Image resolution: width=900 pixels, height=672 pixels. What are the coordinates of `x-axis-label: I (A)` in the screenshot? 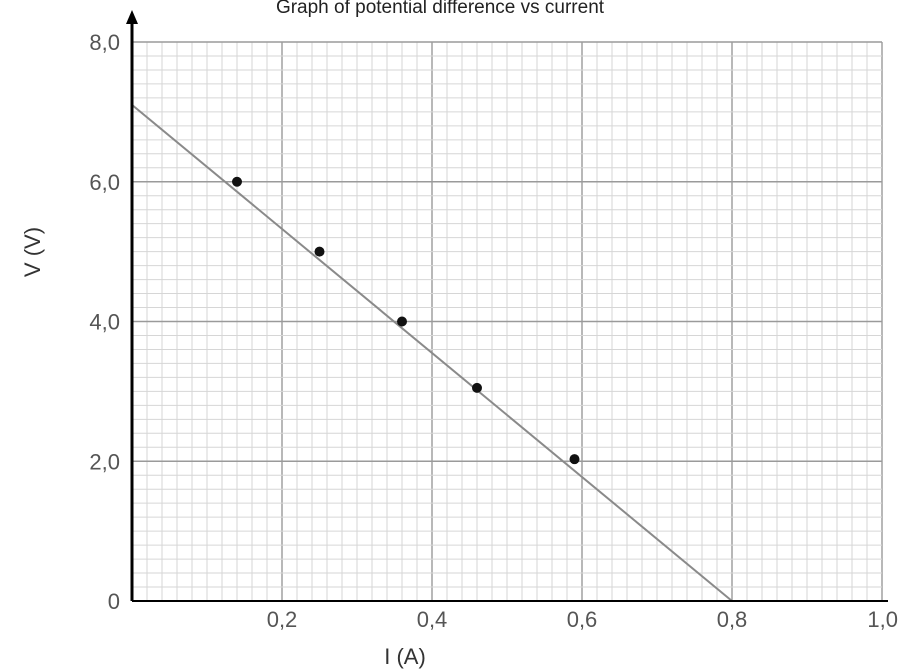 It's located at (405, 656).